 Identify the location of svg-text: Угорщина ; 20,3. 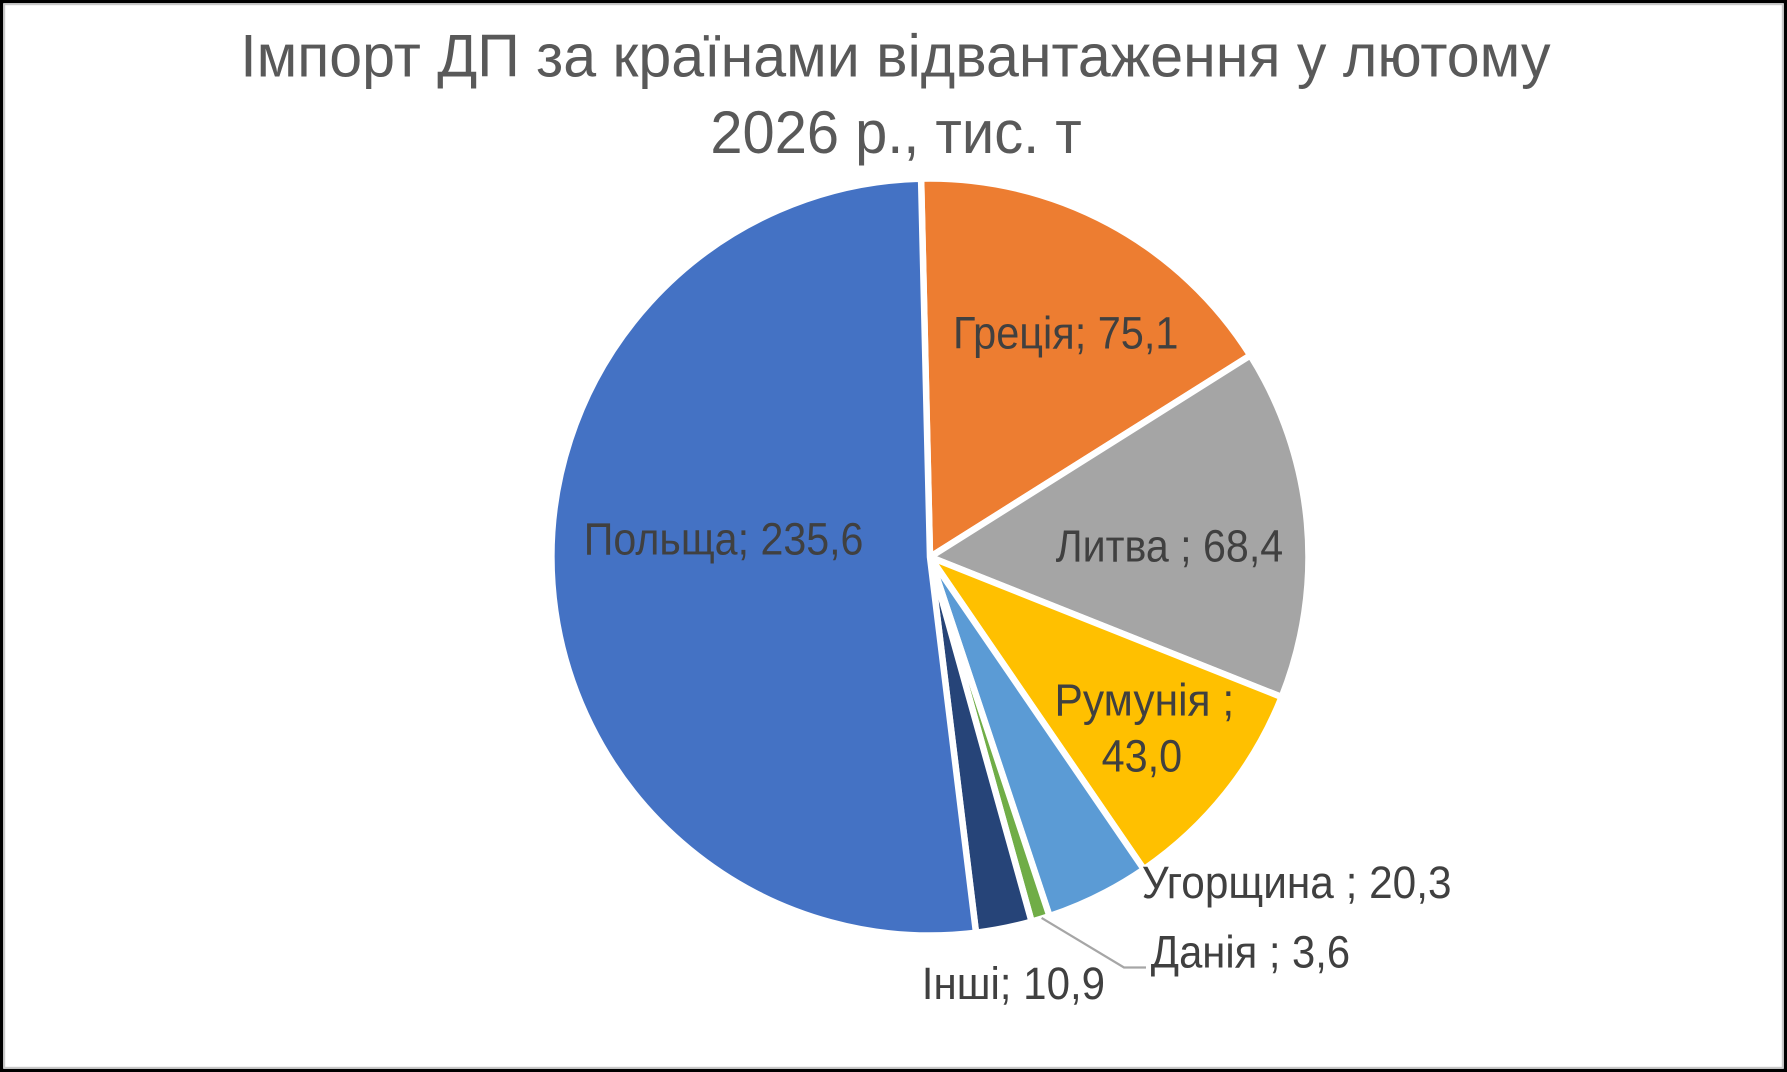
(1297, 883).